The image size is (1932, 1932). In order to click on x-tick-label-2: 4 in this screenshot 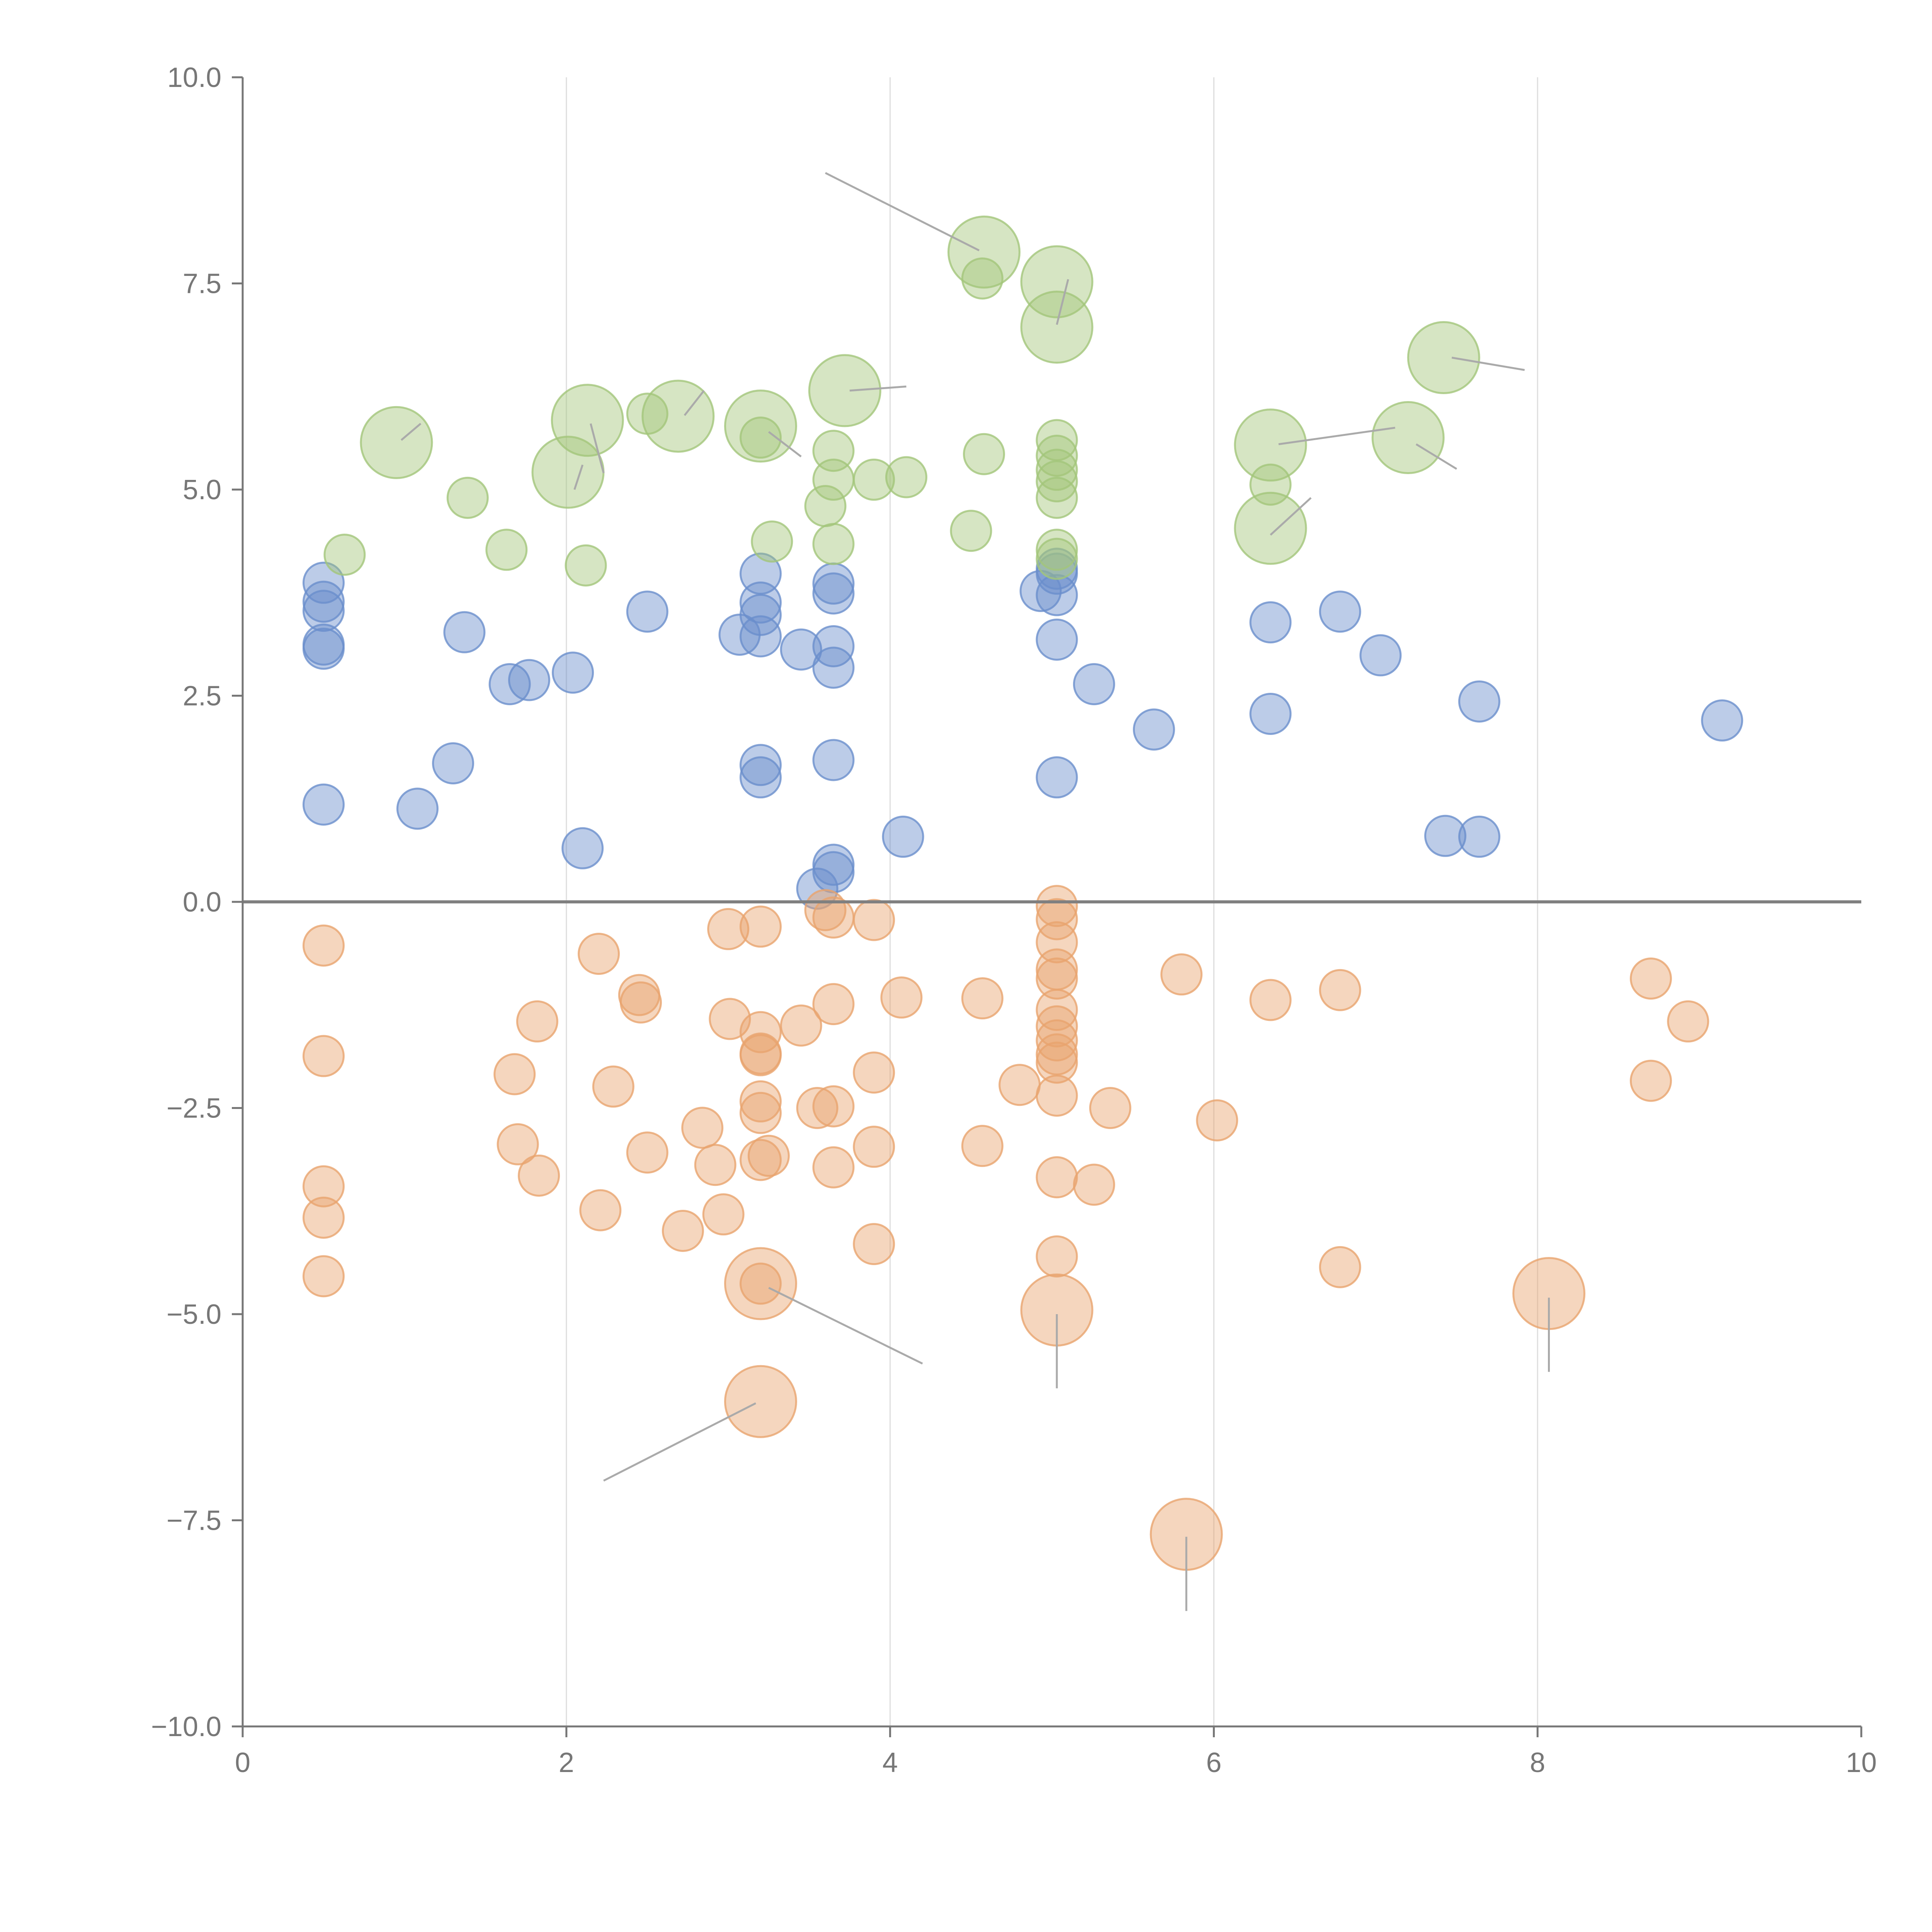, I will do `click(891, 1763)`.